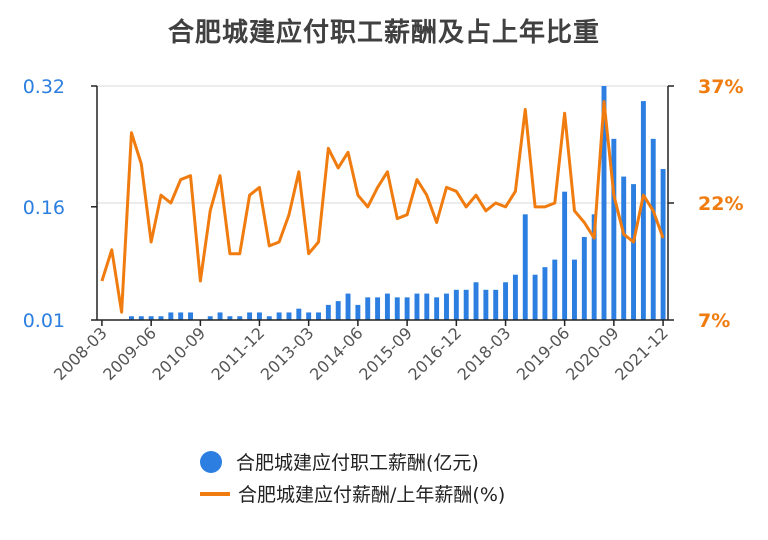  What do you see at coordinates (434, 353) in the screenshot?
I see `x-tick-label: 2016-12` at bounding box center [434, 353].